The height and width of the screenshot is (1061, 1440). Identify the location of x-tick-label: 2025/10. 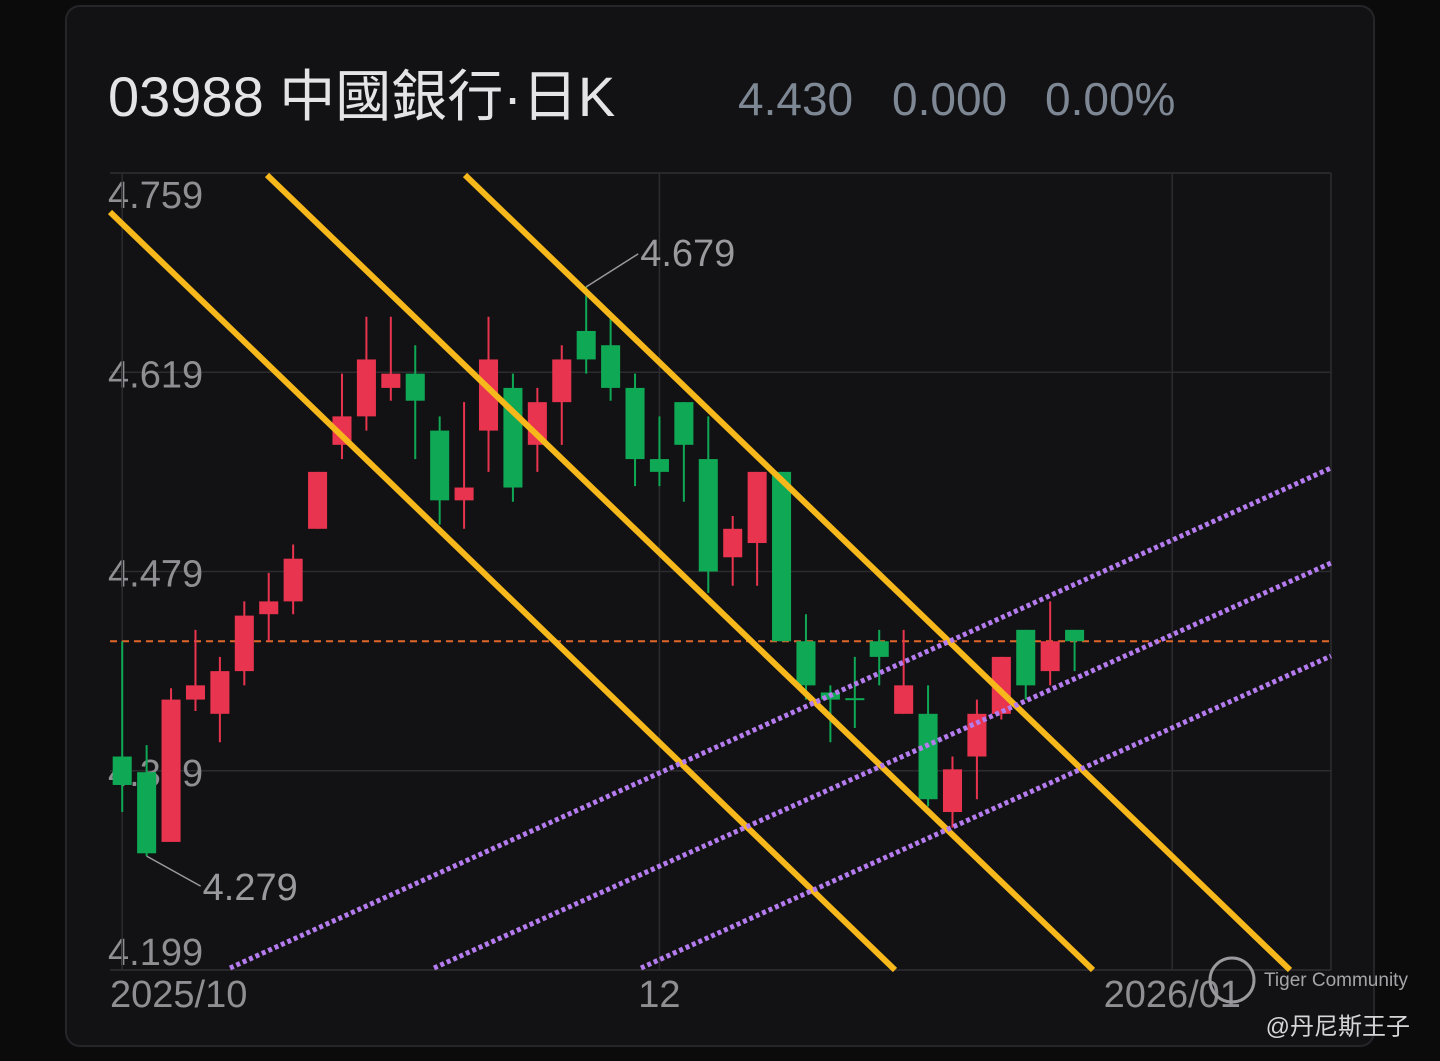
(178, 995).